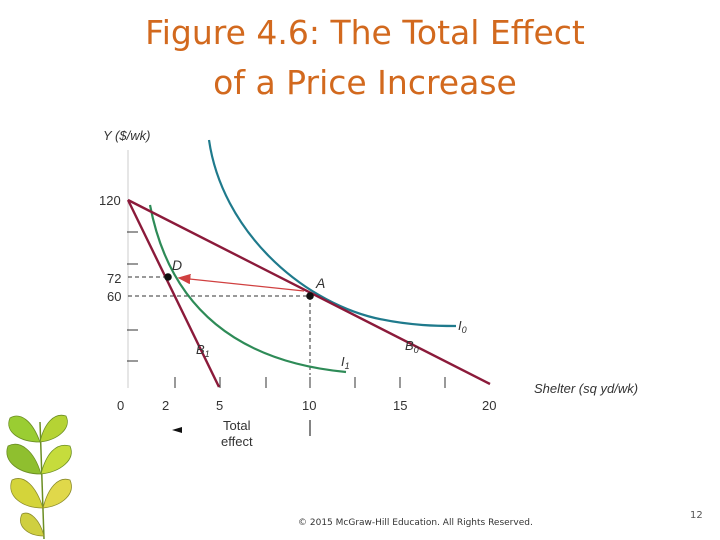  What do you see at coordinates (696, 515) in the screenshot?
I see `page-number: 12` at bounding box center [696, 515].